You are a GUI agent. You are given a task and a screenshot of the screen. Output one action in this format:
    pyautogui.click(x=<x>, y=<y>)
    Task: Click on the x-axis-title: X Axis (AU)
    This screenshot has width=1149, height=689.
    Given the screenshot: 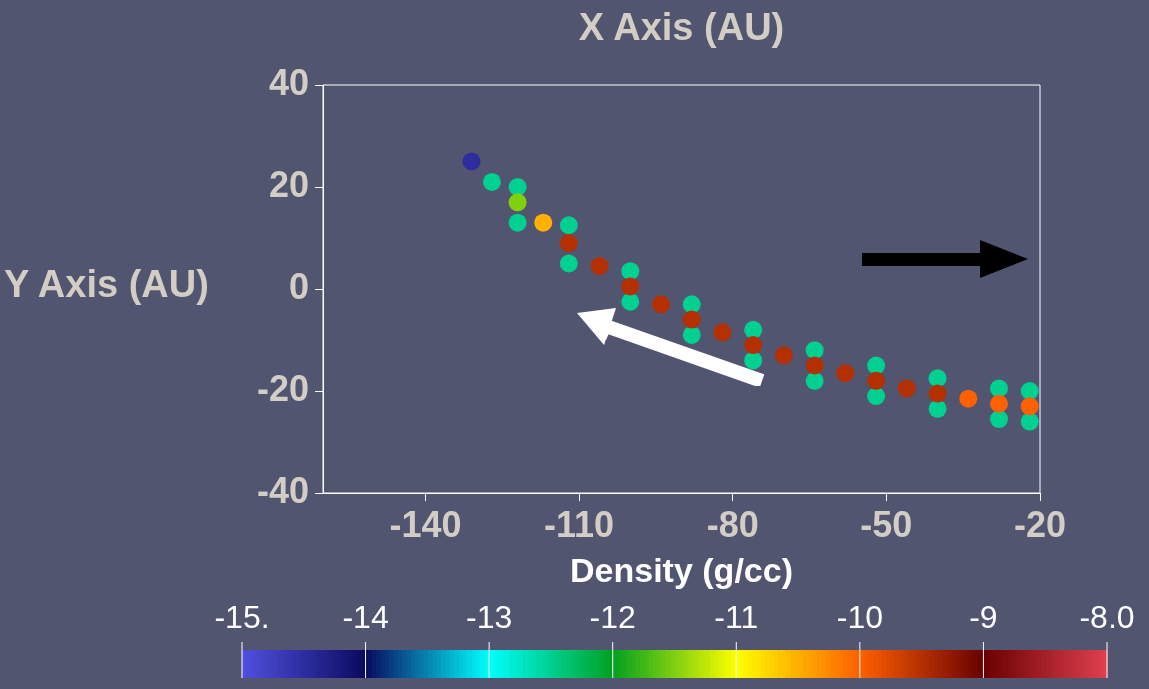 What is the action you would take?
    pyautogui.click(x=681, y=27)
    